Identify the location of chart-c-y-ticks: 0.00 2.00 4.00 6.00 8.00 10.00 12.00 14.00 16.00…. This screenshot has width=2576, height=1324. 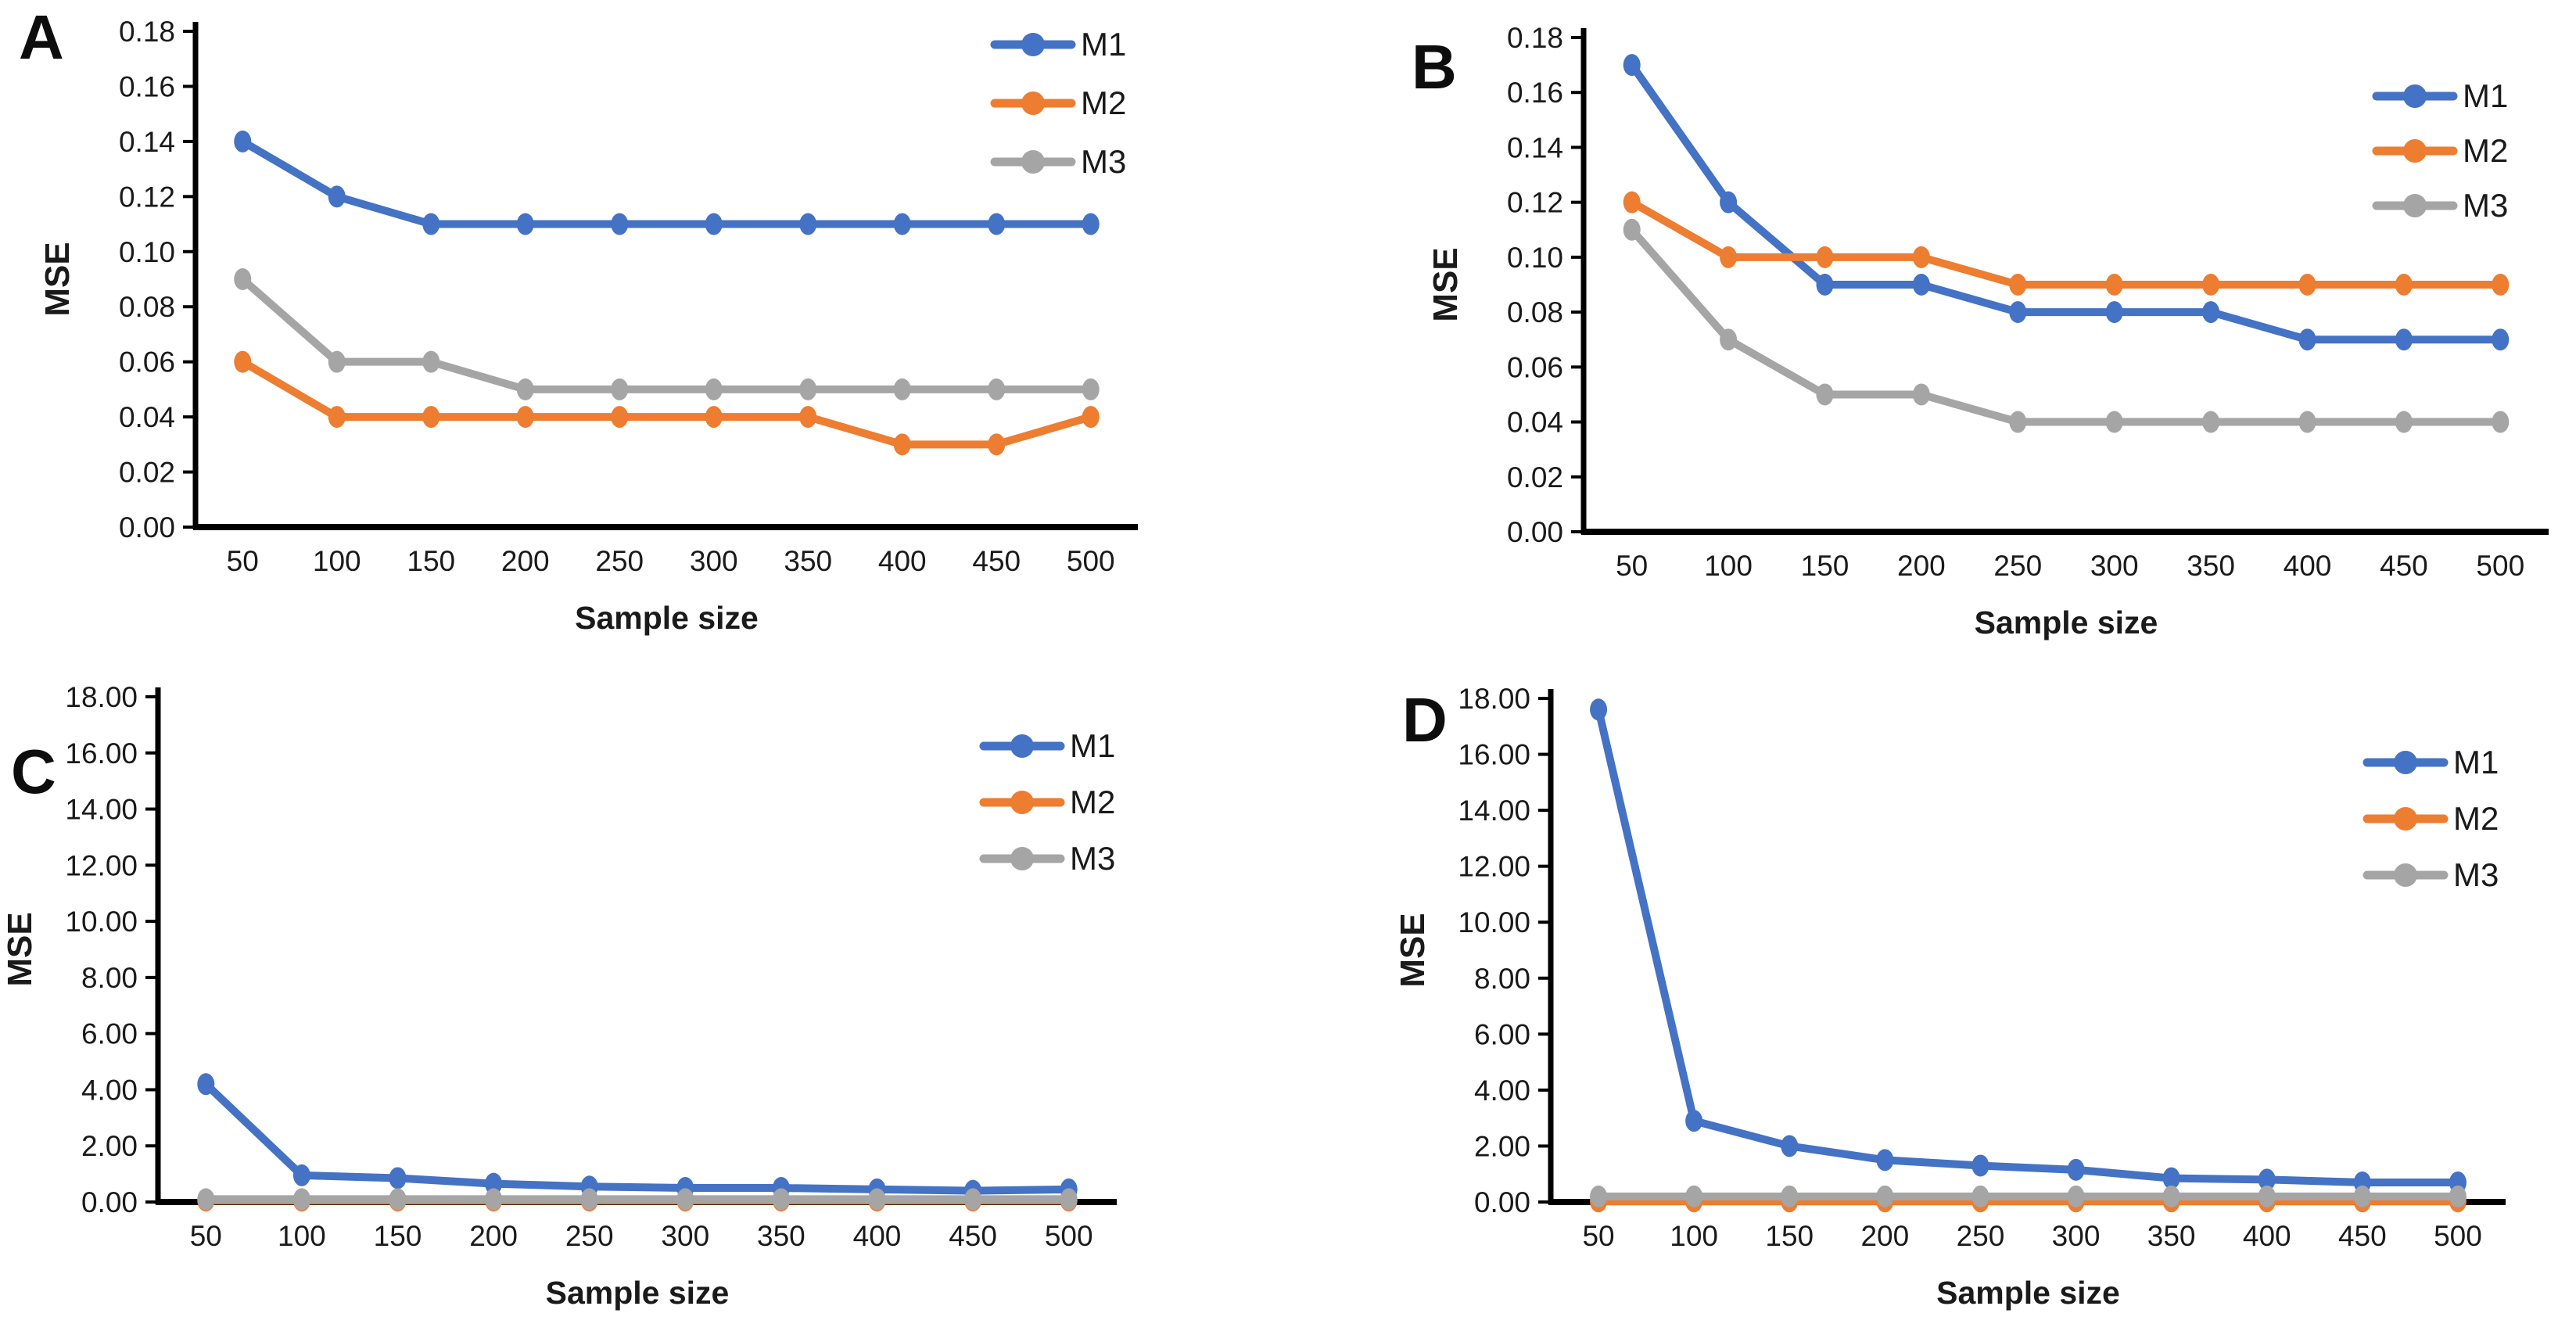
(112, 949).